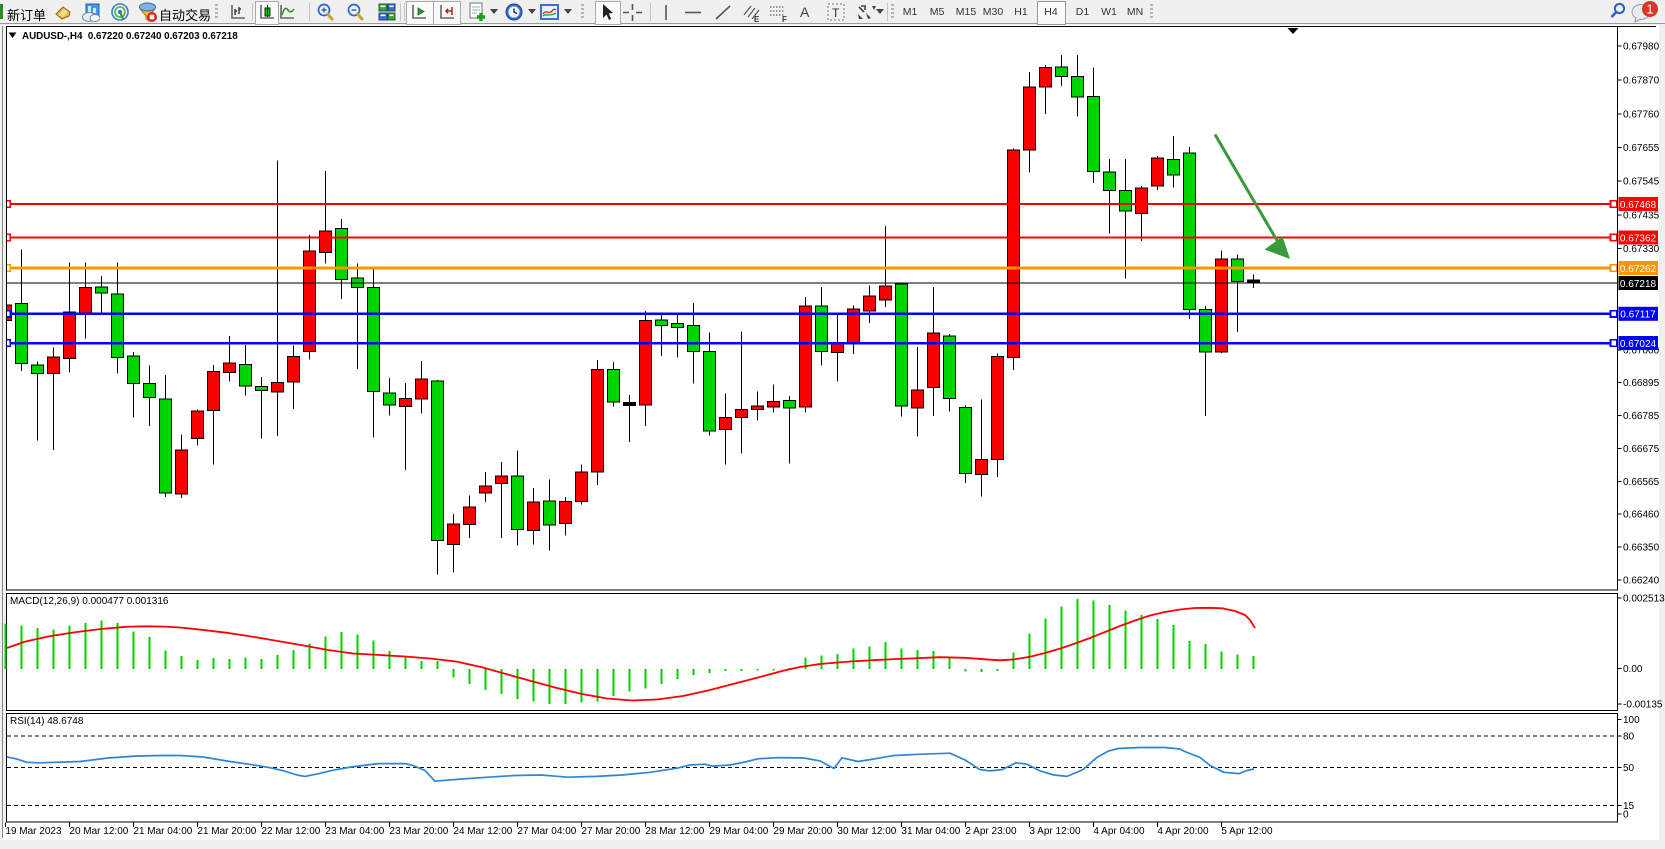 The width and height of the screenshot is (1665, 849). I want to click on svg-text: 27 Mar 20:00, so click(610, 831).